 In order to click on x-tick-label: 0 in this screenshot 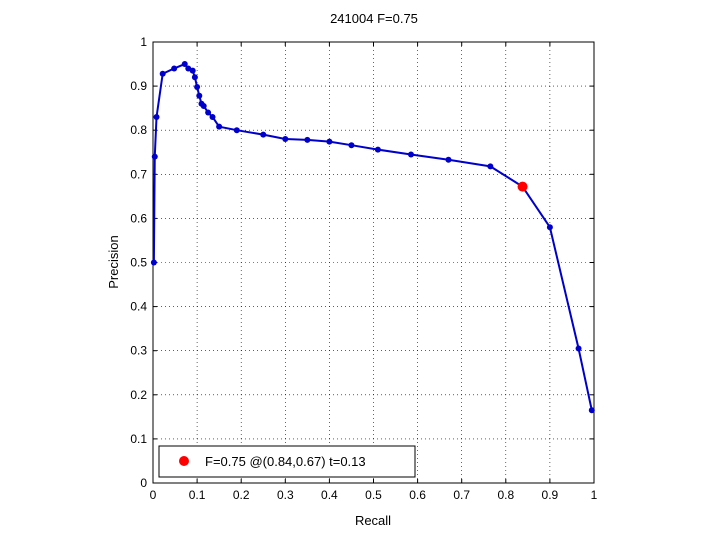, I will do `click(153, 495)`.